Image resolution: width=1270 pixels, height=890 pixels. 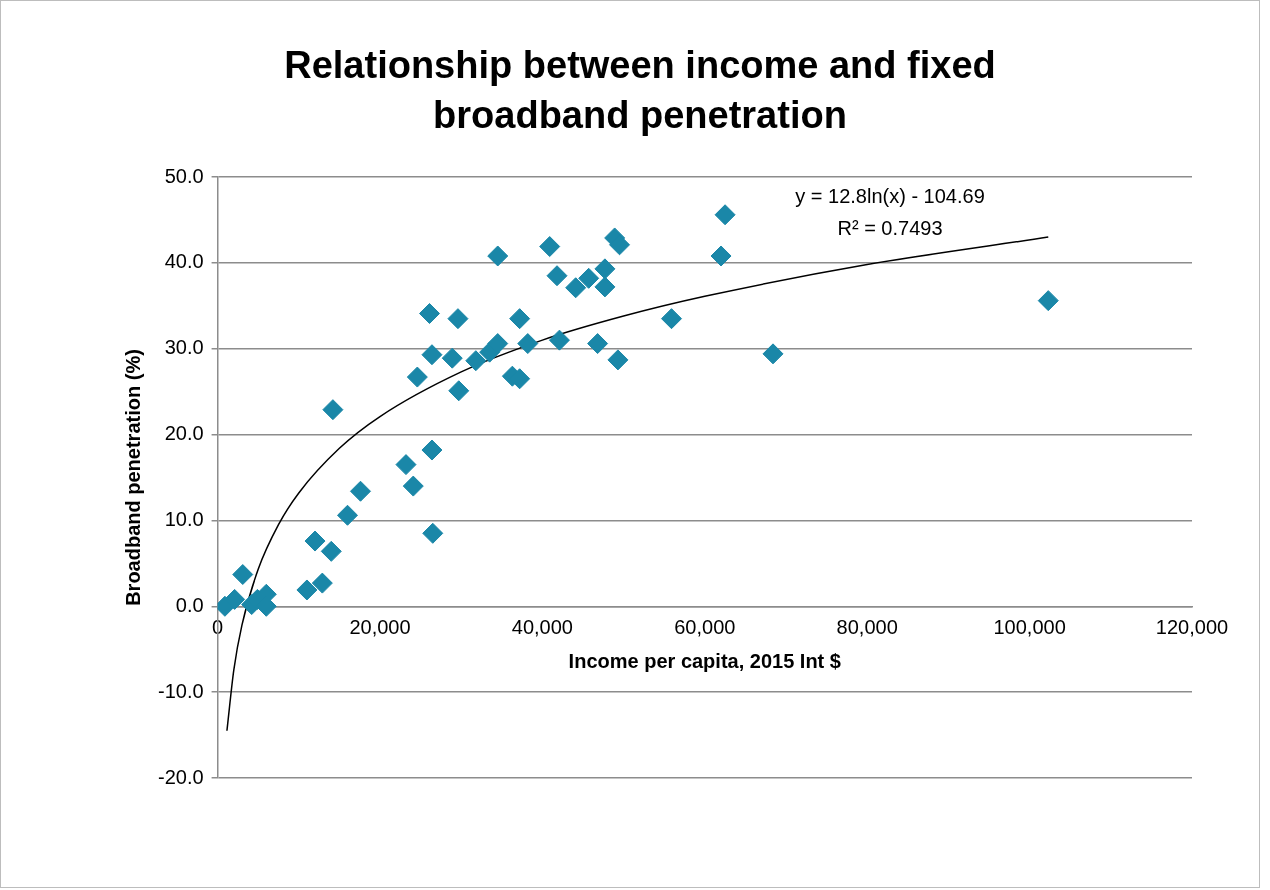 What do you see at coordinates (184, 518) in the screenshot?
I see `y-tick-label: 10.0` at bounding box center [184, 518].